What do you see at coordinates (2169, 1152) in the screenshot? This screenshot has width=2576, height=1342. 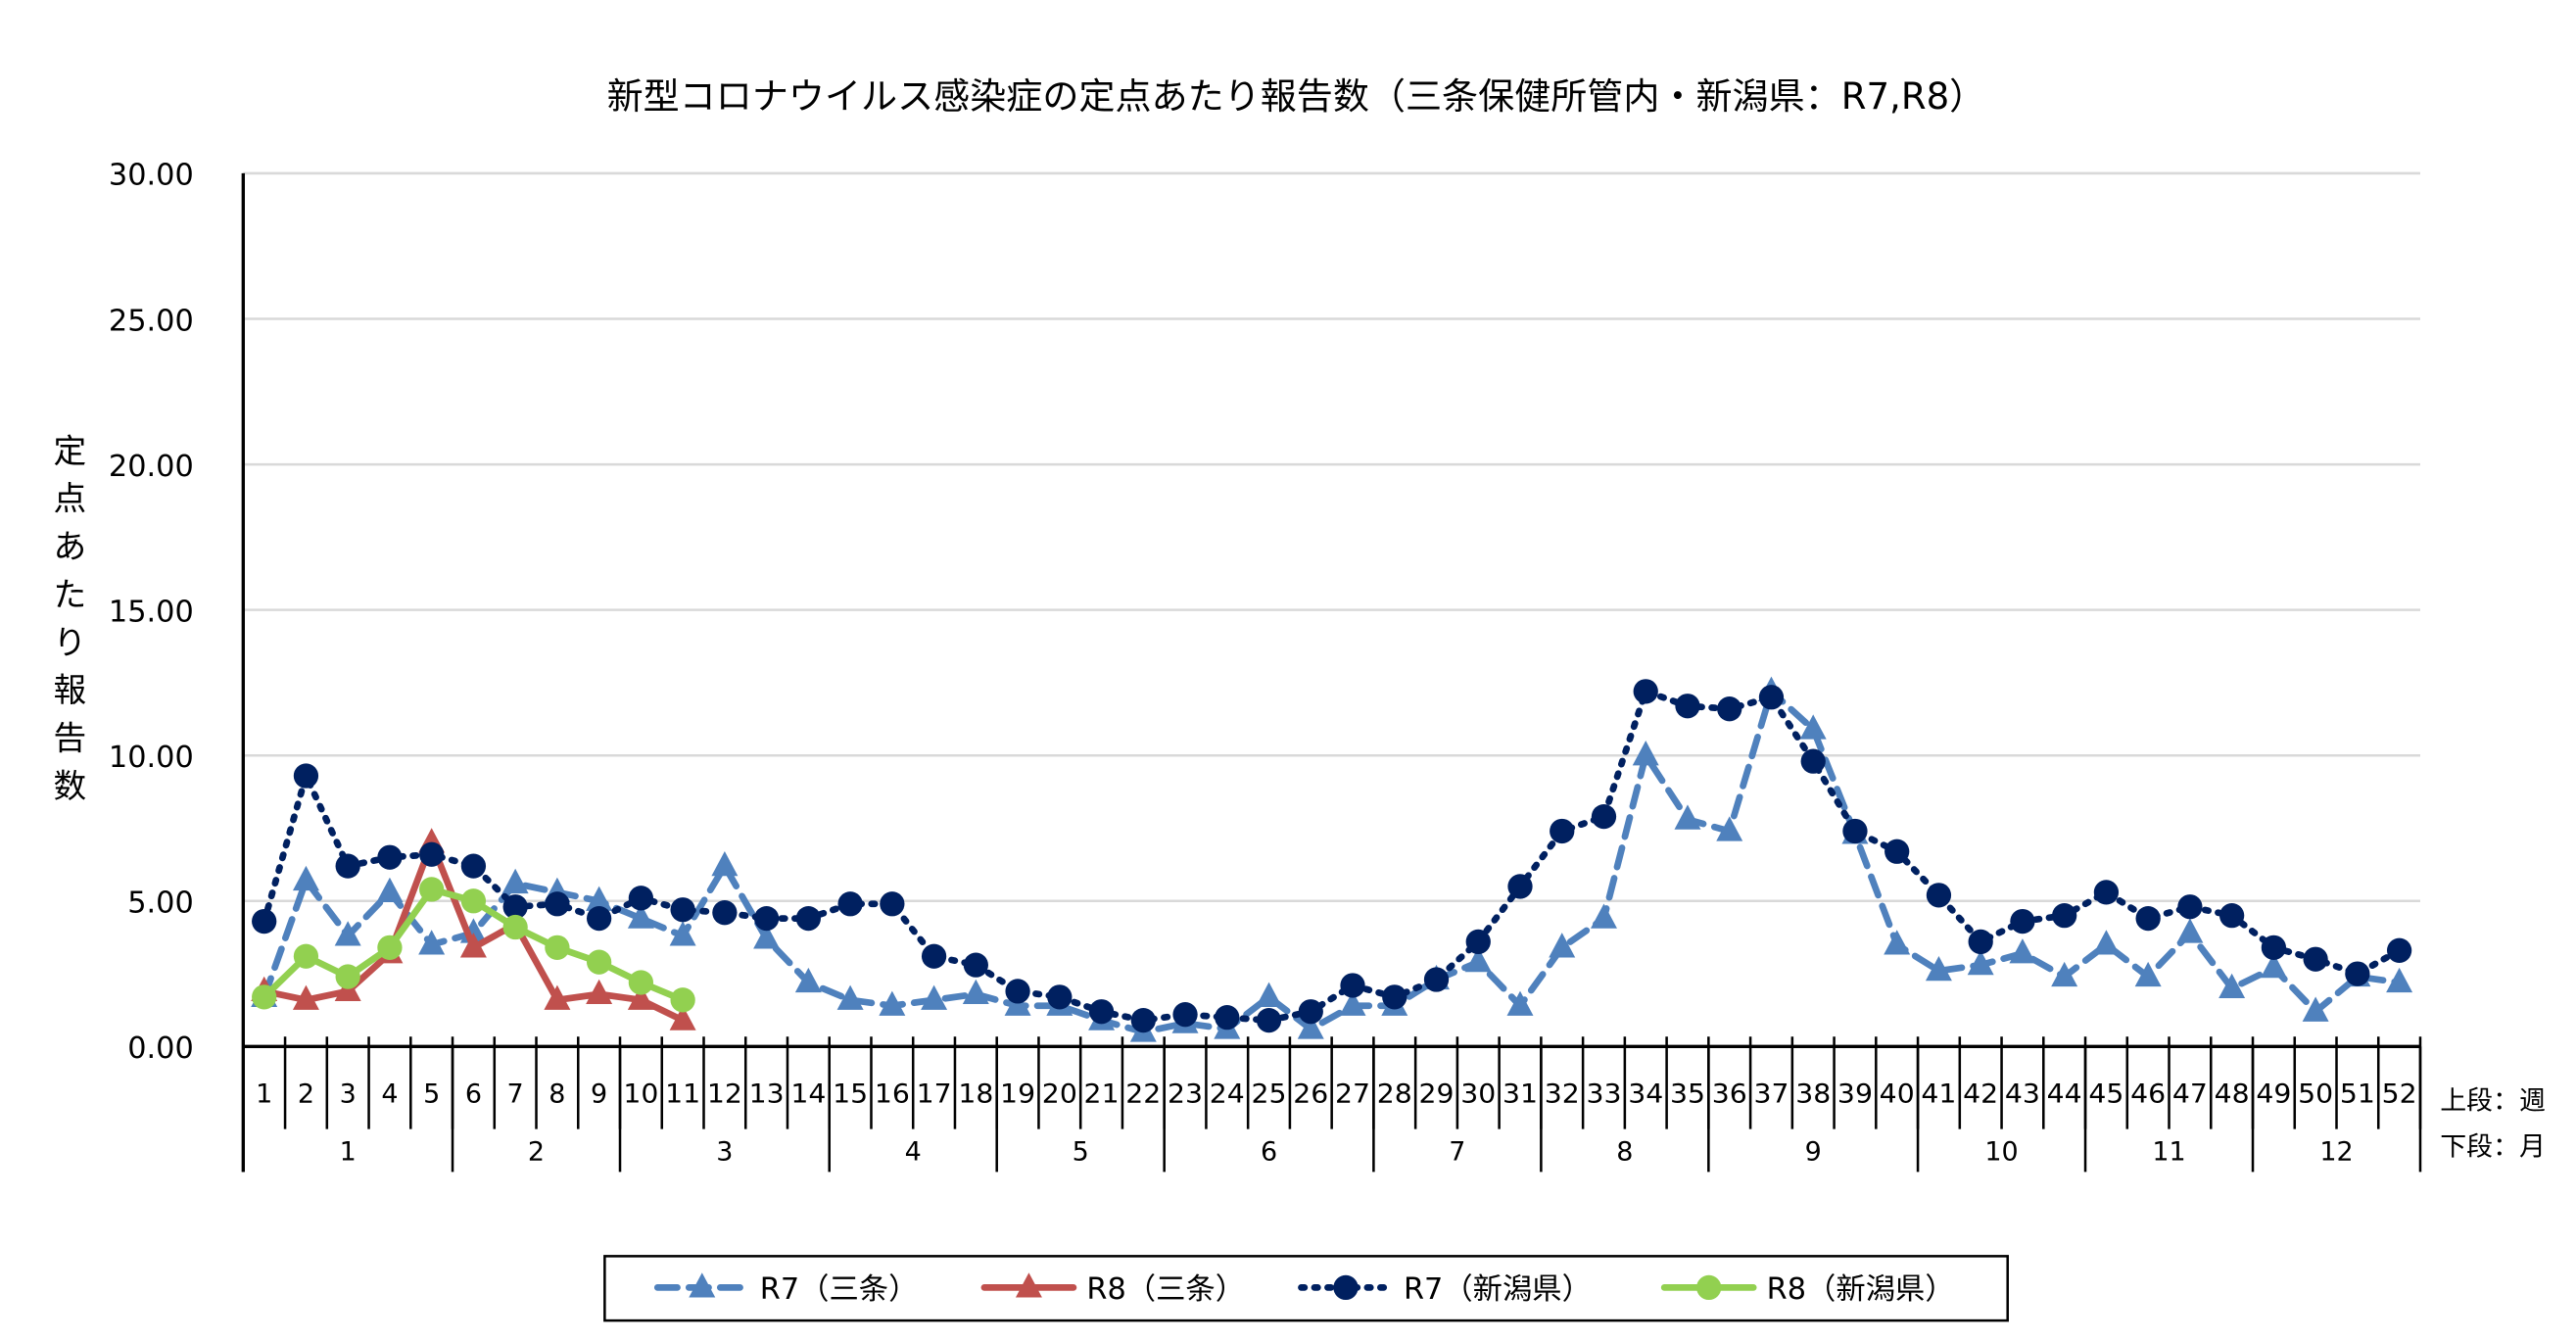 I see `month-label: 11` at bounding box center [2169, 1152].